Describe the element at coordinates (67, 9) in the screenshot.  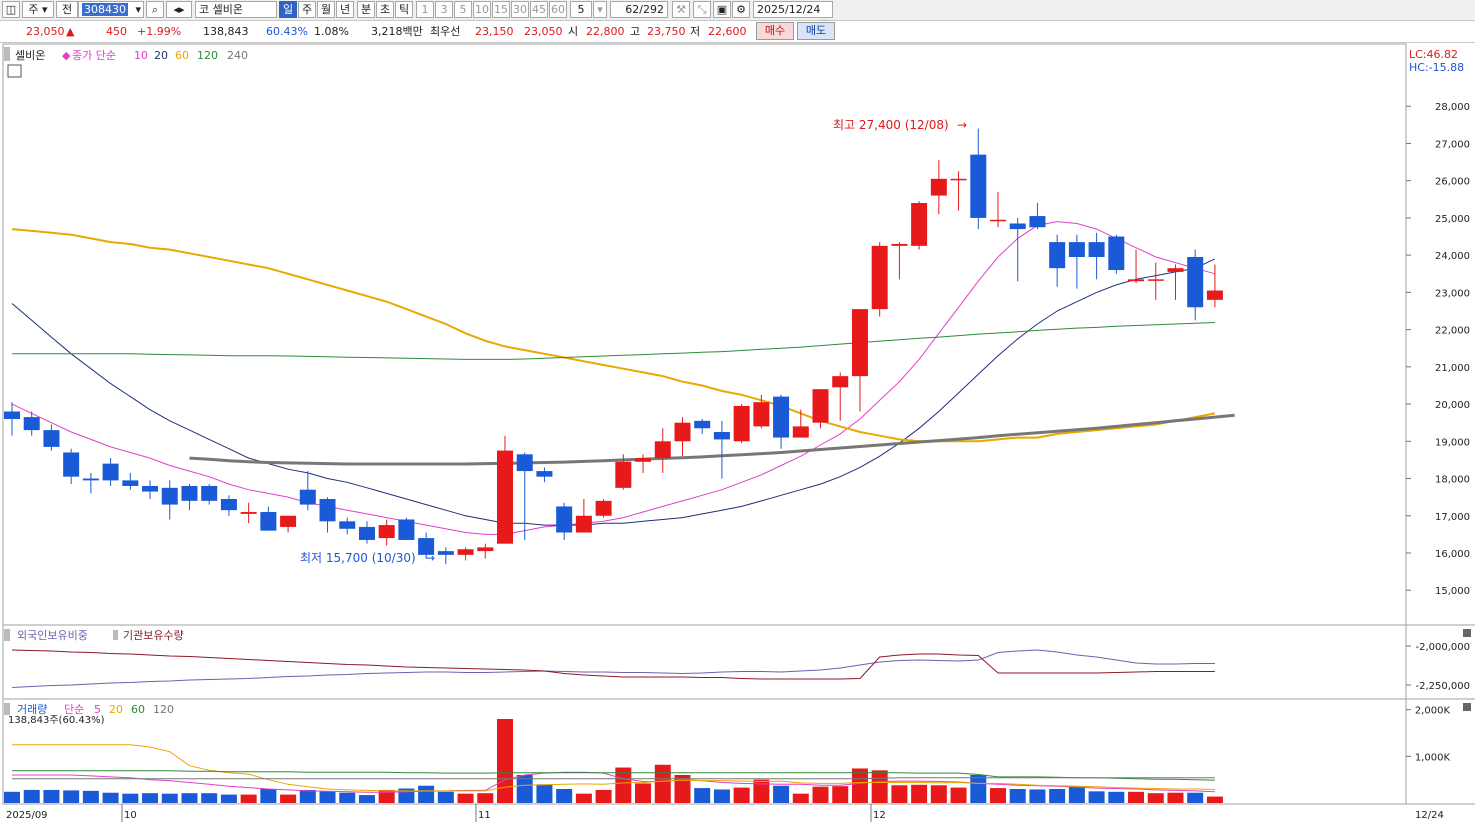
I see `period-select: 전` at that location.